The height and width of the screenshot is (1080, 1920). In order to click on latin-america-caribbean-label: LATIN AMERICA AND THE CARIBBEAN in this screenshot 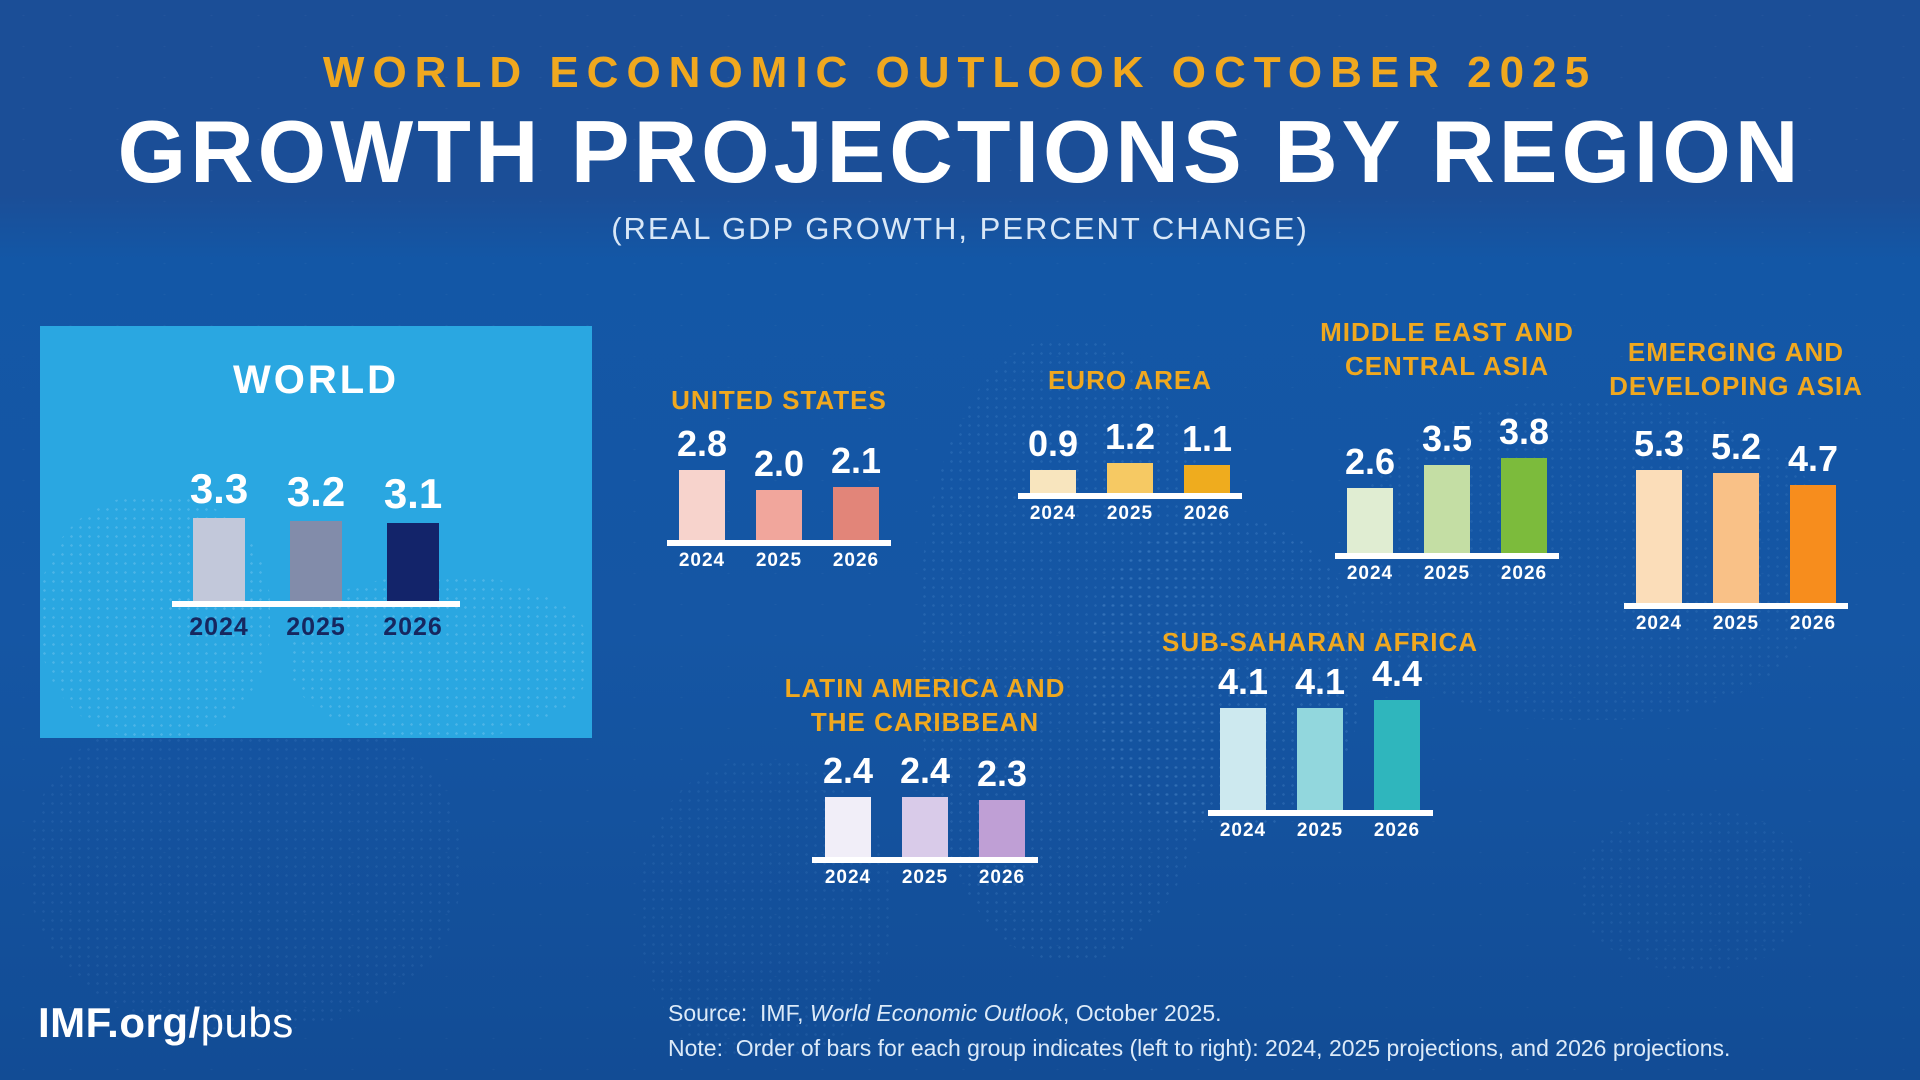, I will do `click(925, 706)`.